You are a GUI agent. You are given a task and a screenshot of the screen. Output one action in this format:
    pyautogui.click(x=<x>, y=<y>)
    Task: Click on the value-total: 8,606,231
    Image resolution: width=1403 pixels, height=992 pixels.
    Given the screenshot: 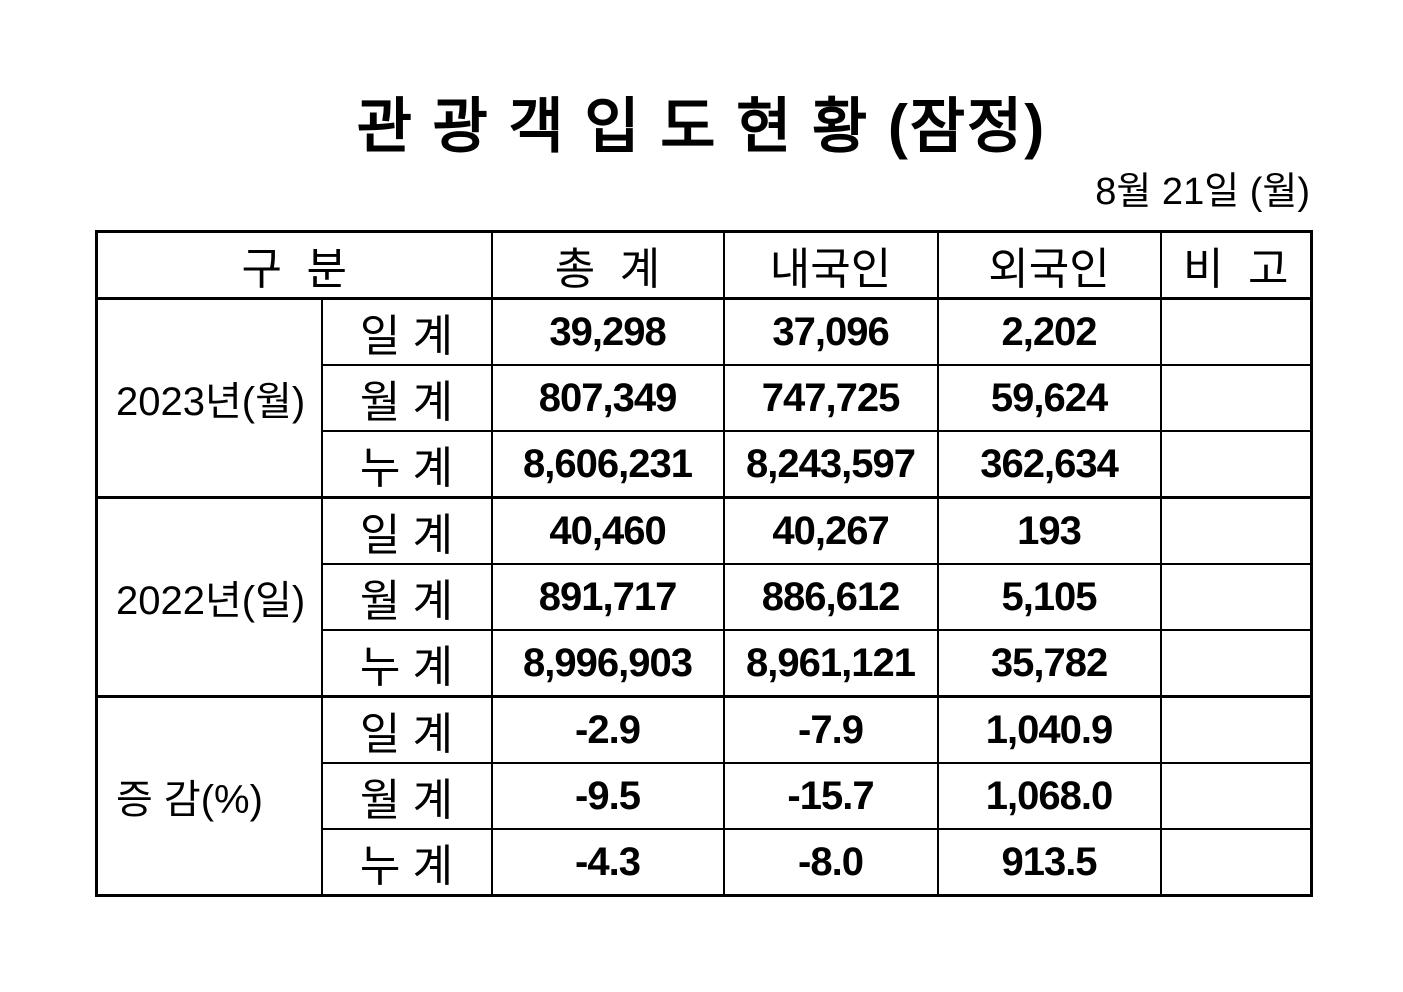 What is the action you would take?
    pyautogui.click(x=607, y=464)
    